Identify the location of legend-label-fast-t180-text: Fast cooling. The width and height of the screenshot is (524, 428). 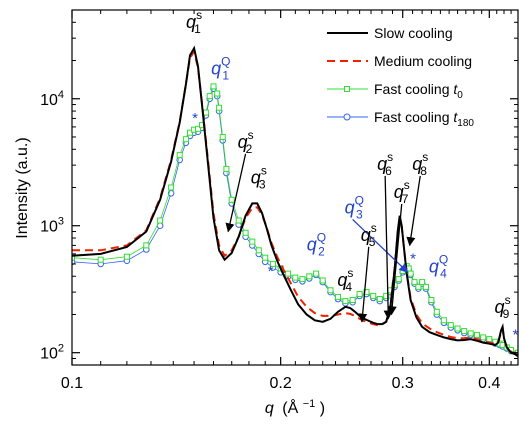
(413, 117).